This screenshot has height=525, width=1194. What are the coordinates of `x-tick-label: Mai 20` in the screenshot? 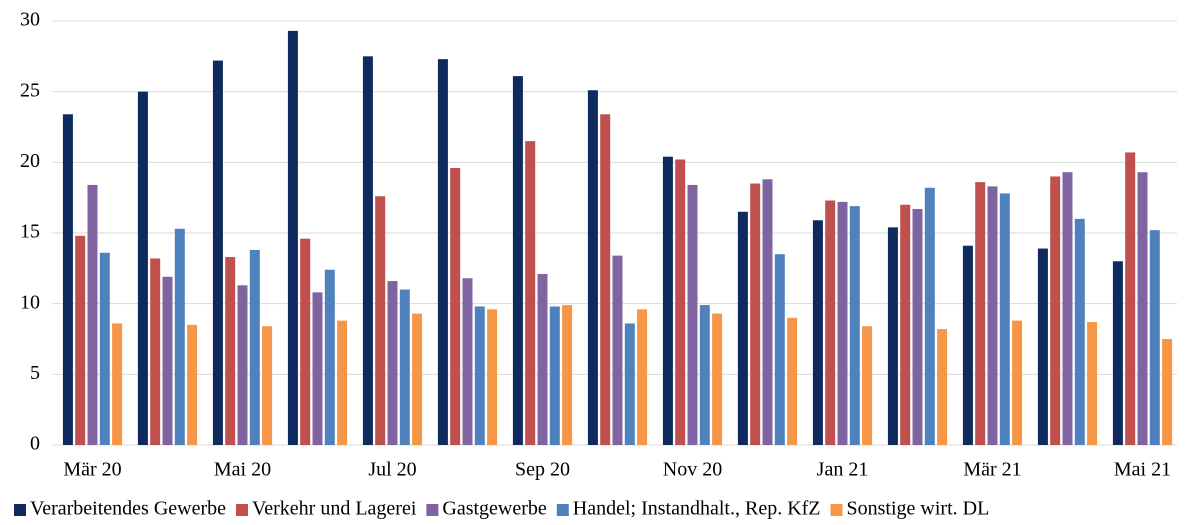 It's located at (242, 470).